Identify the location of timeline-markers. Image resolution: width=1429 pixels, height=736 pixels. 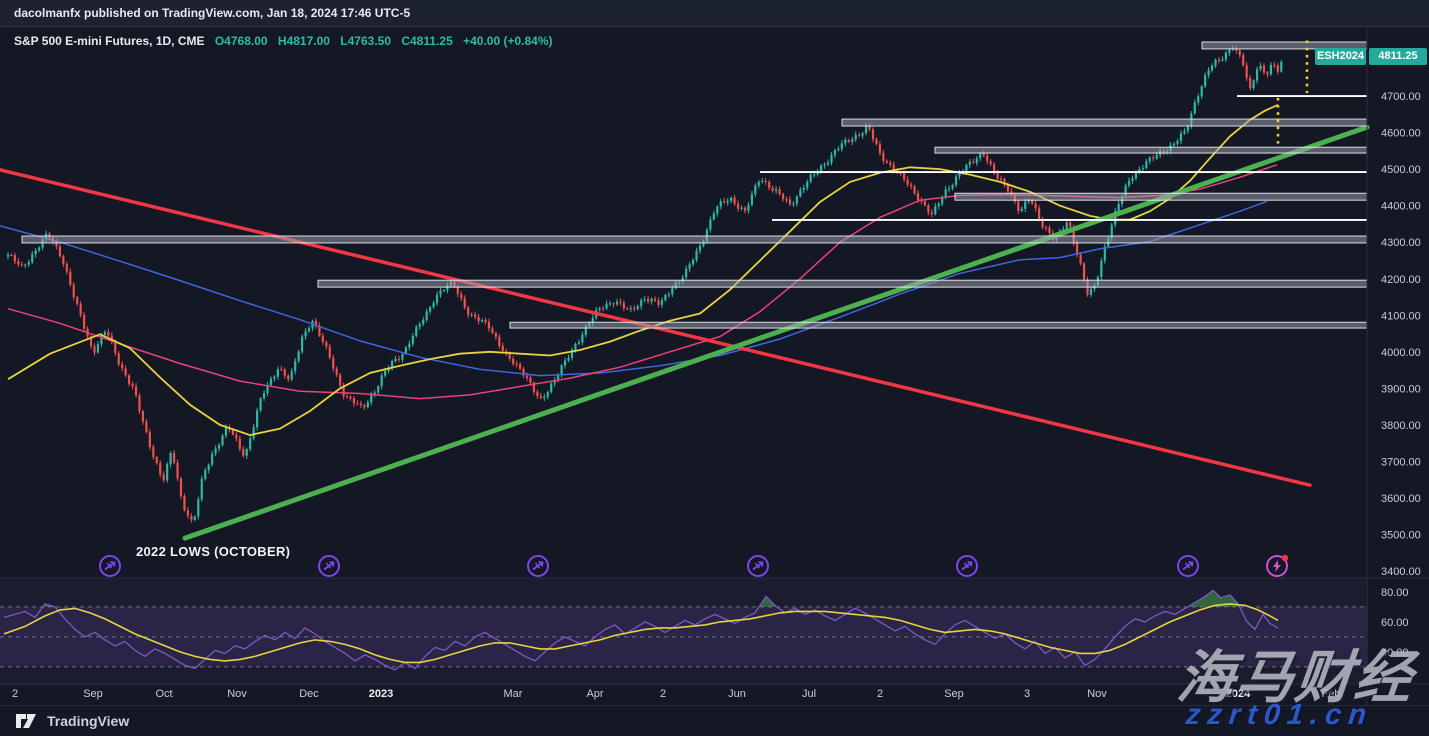
(694, 565).